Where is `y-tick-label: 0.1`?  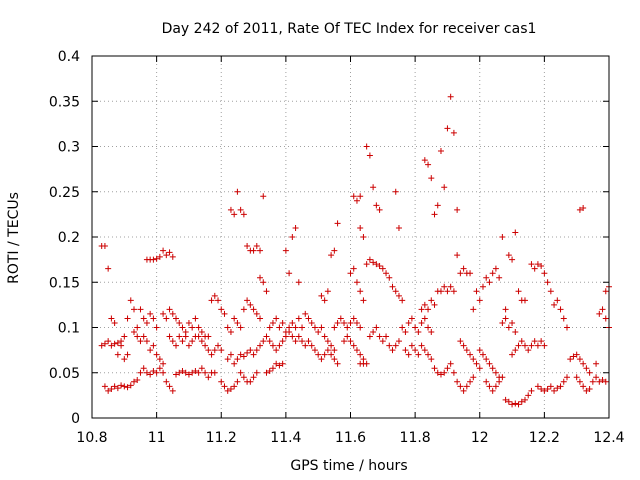 y-tick-label: 0.1 is located at coordinates (69, 329).